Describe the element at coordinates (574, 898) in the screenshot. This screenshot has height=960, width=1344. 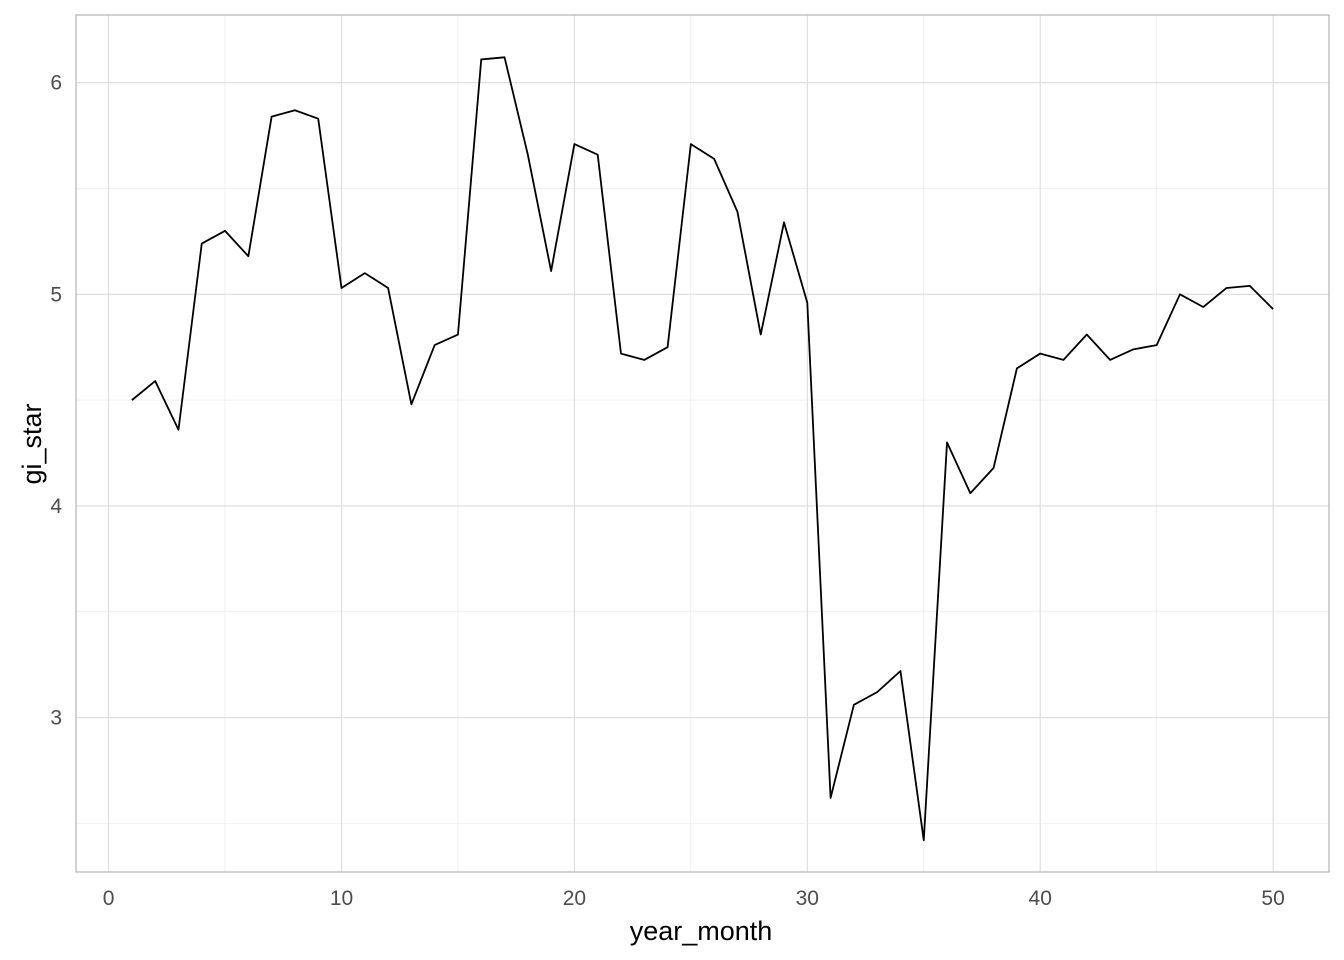
I see `x-tick-label: 20` at that location.